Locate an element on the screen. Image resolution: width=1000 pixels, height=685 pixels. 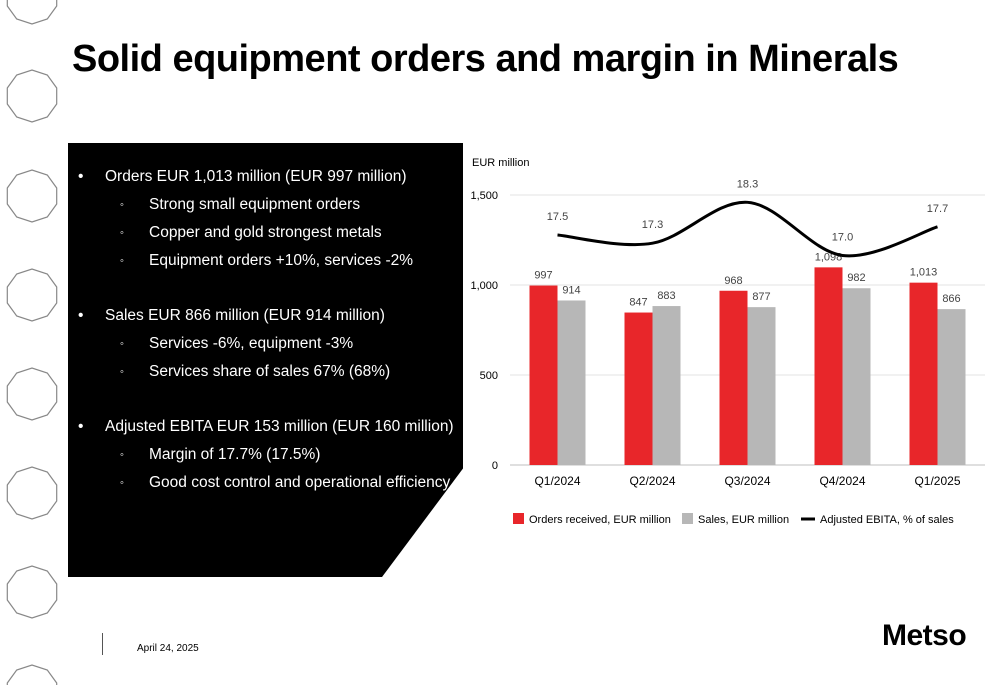
footer-date: April 24, 2025 is located at coordinates (168, 648).